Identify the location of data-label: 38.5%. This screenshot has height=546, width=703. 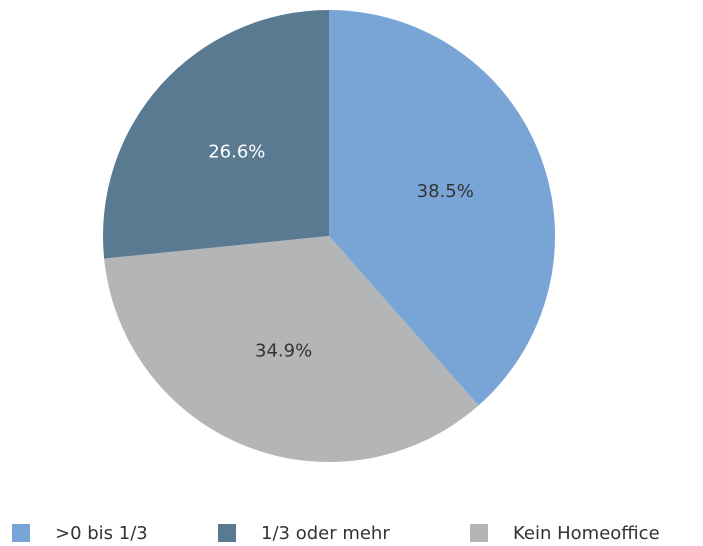
(445, 191).